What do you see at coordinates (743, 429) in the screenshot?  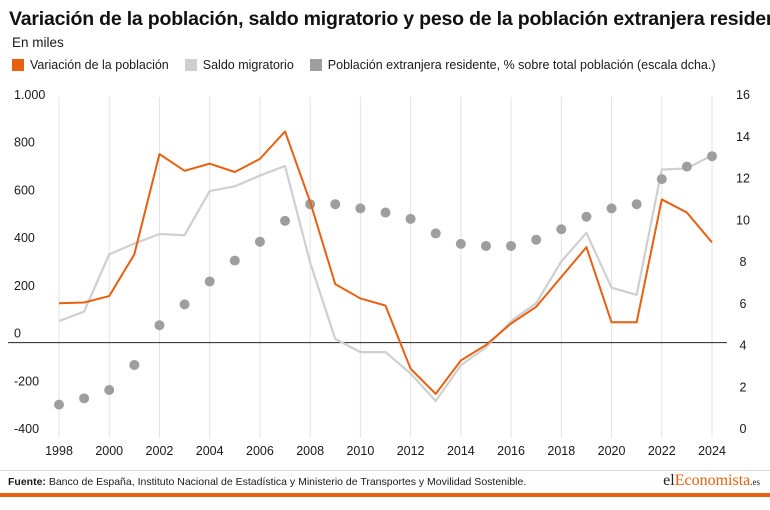 I see `y-right-tick-label: 0` at bounding box center [743, 429].